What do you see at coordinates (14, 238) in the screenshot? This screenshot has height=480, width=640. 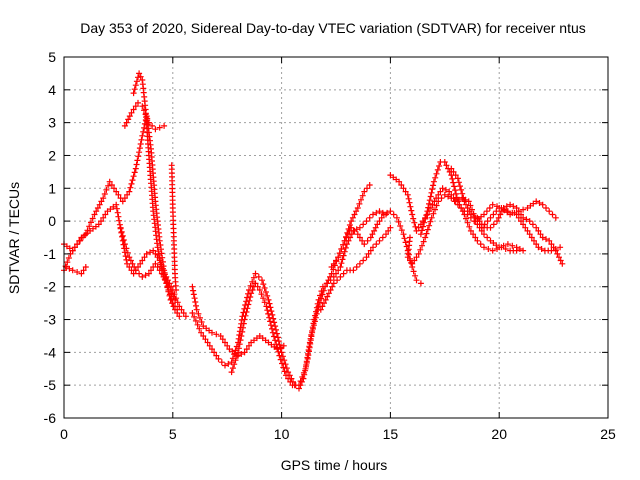 I see `y-axis-label: SDTVAR / TECUs` at bounding box center [14, 238].